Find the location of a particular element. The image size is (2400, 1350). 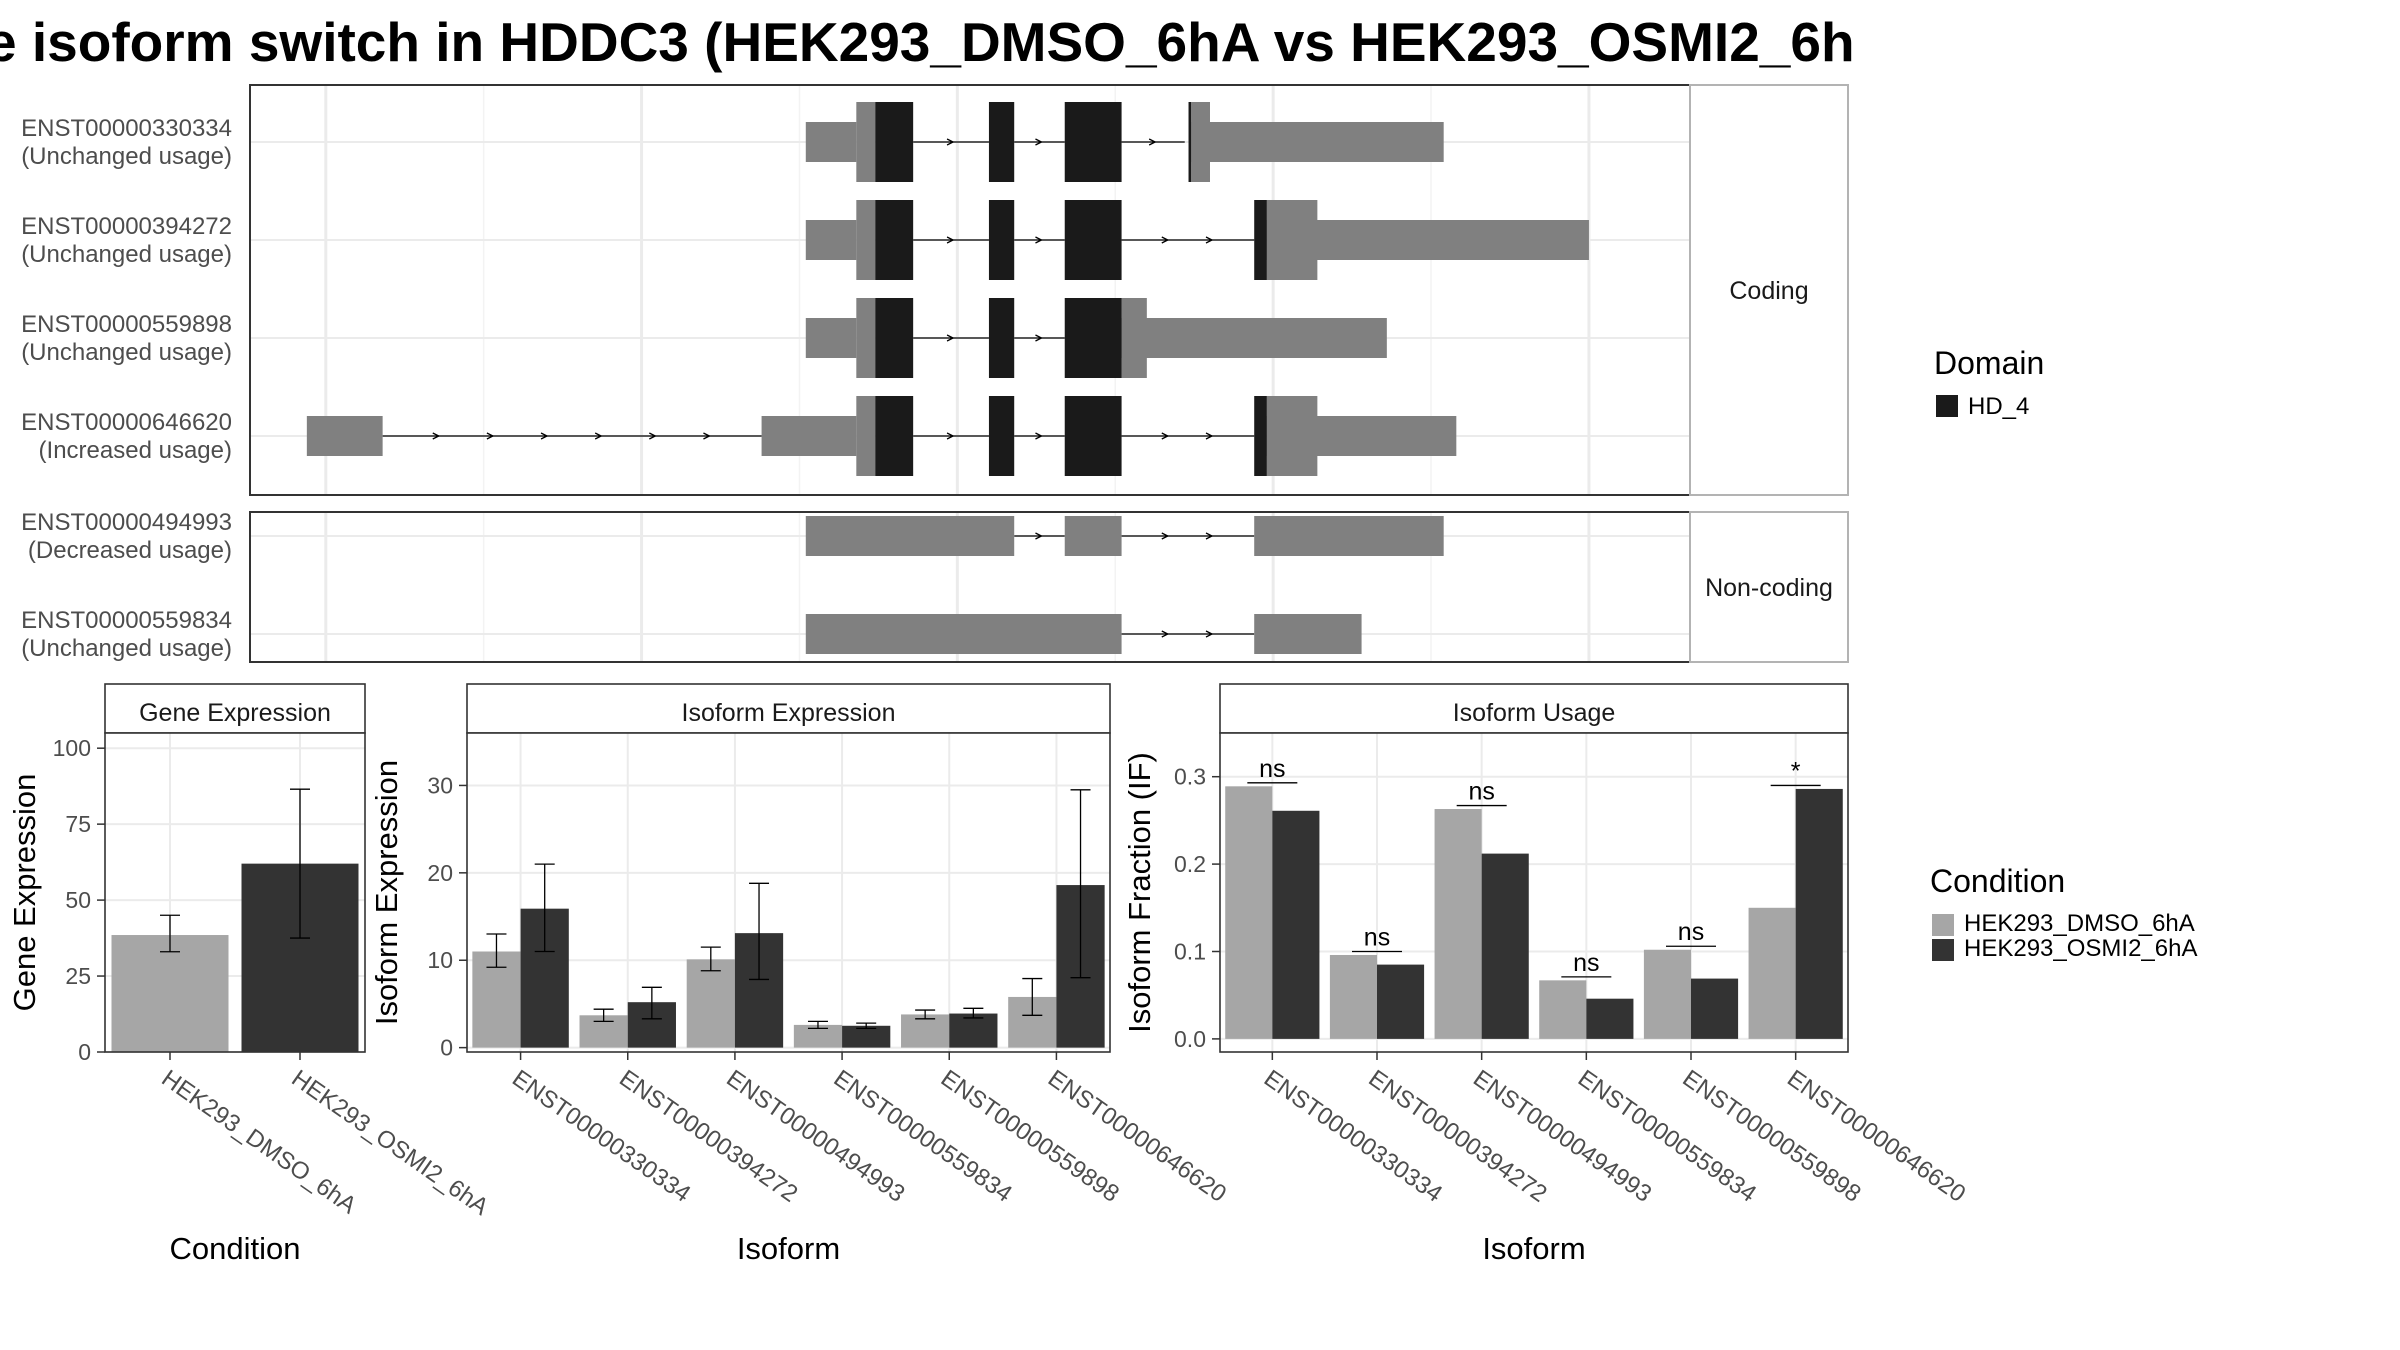

condition-legend-label: HEK293_DMSO_6hA is located at coordinates (2079, 923).